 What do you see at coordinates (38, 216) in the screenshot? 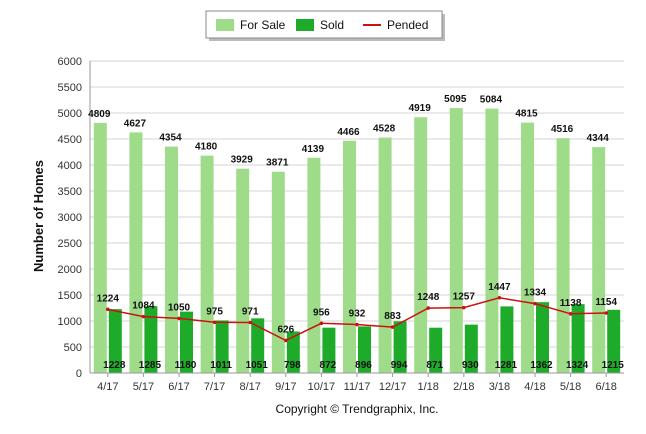
I see `y-axis-title: Number of Homes` at bounding box center [38, 216].